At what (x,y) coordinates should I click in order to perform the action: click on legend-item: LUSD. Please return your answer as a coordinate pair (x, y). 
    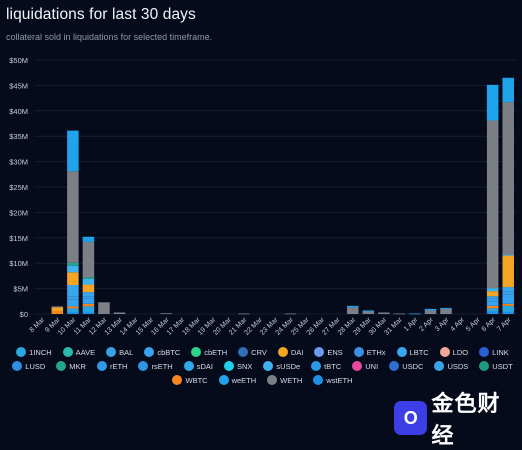
    Looking at the image, I should click on (28, 366).